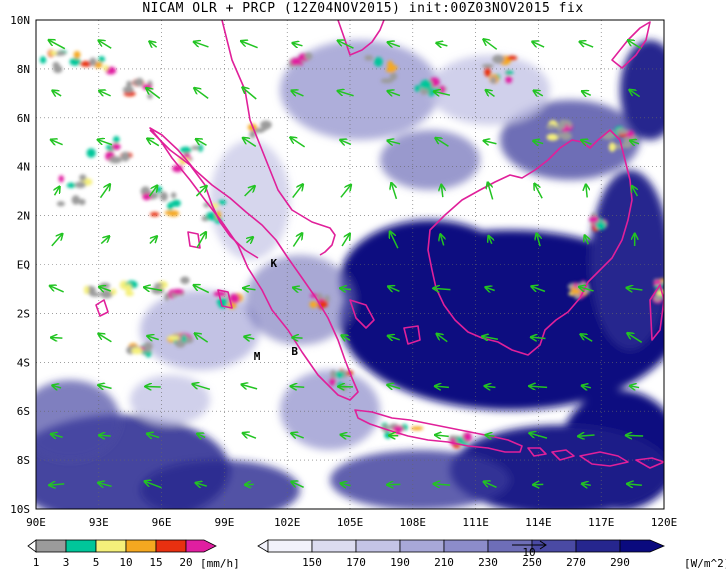 This screenshot has height=571, width=726. I want to click on station-marker-b: B, so click(294, 351).